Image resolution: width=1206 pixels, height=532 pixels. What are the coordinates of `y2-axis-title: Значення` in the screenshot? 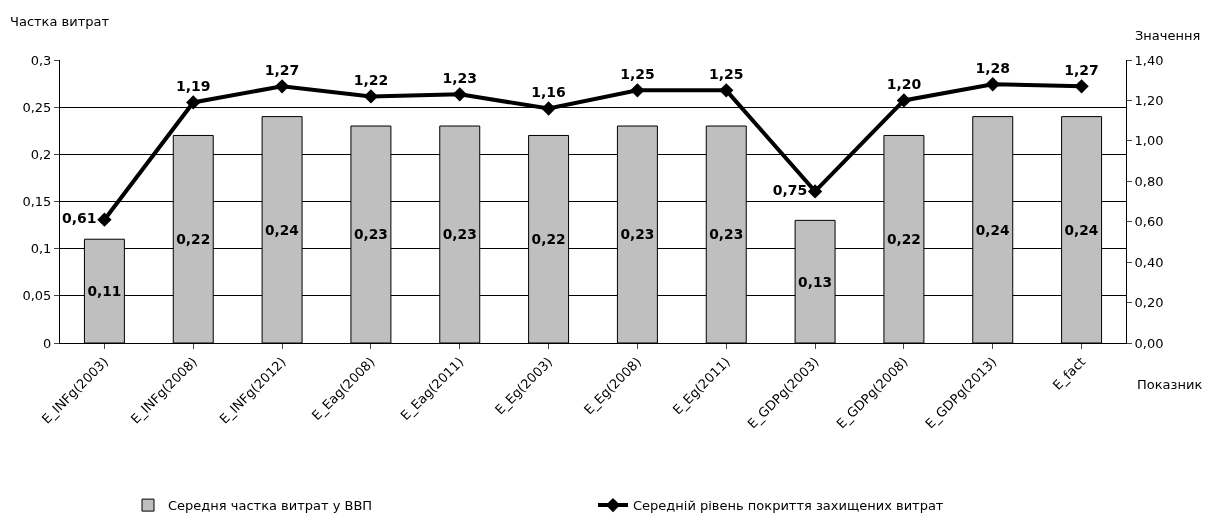 It's located at (1168, 35).